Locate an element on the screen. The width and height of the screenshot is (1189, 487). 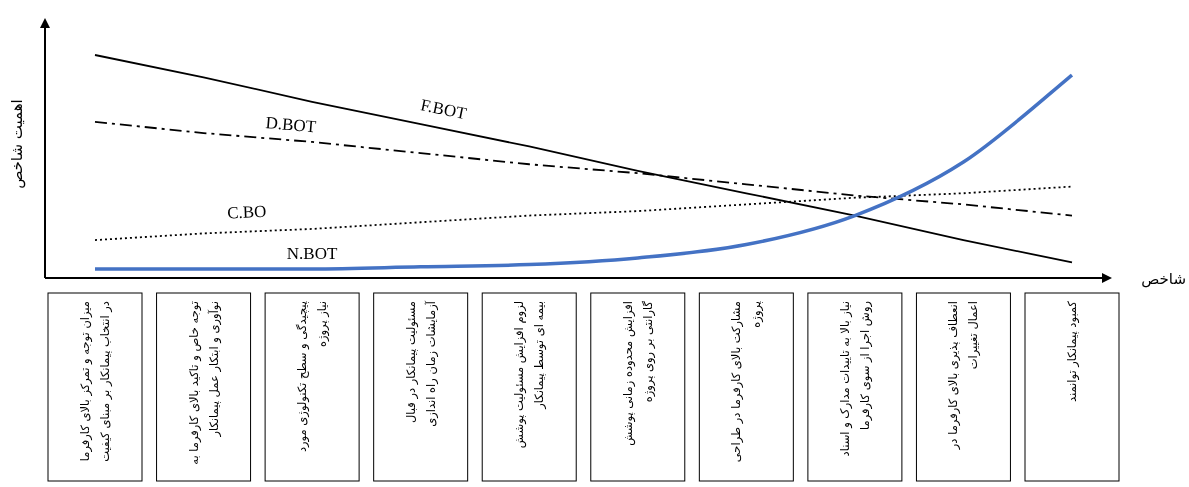
text: F.BOT is located at coordinates (443, 109).